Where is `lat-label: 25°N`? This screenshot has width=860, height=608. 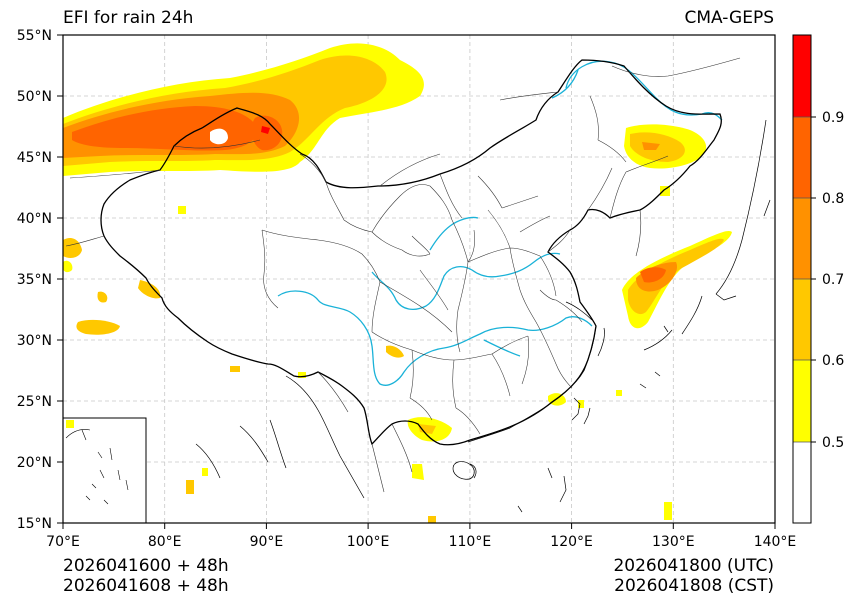 lat-label: 25°N is located at coordinates (34, 402).